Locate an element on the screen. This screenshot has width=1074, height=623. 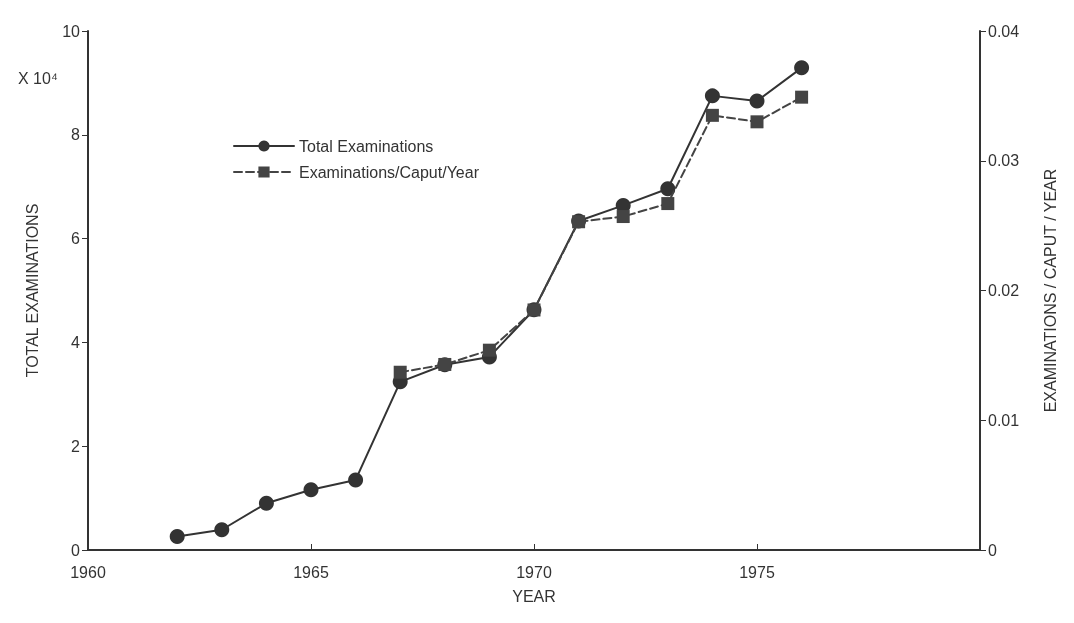
y-tick-label: 0 is located at coordinates (76, 550).